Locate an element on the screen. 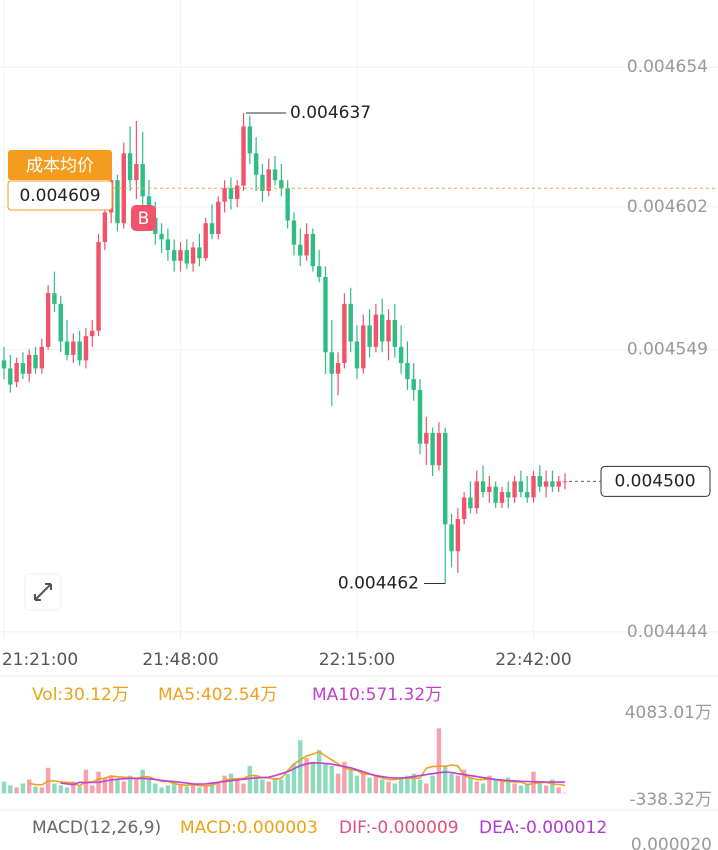  x-tick-label: 22:42:00 is located at coordinates (533, 660).